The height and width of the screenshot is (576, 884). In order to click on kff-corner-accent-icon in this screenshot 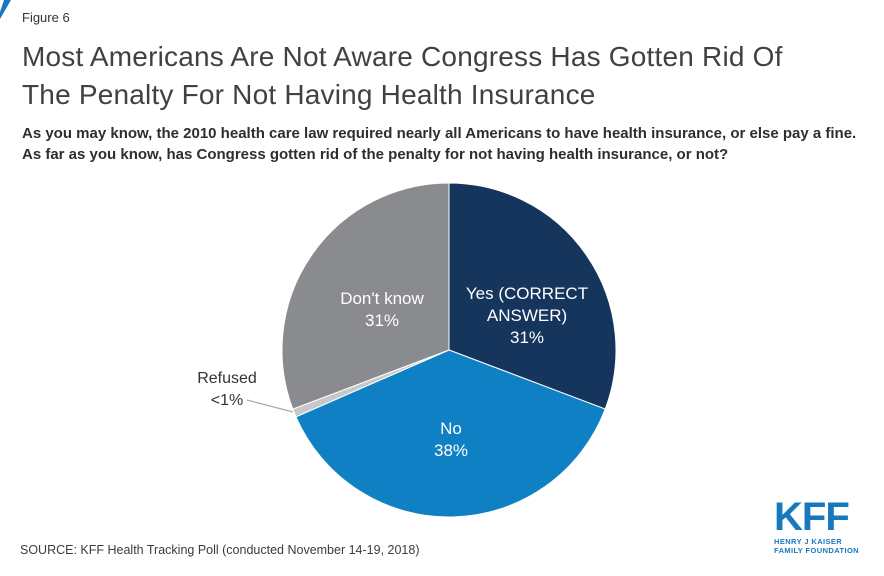, I will do `click(5, 9)`.